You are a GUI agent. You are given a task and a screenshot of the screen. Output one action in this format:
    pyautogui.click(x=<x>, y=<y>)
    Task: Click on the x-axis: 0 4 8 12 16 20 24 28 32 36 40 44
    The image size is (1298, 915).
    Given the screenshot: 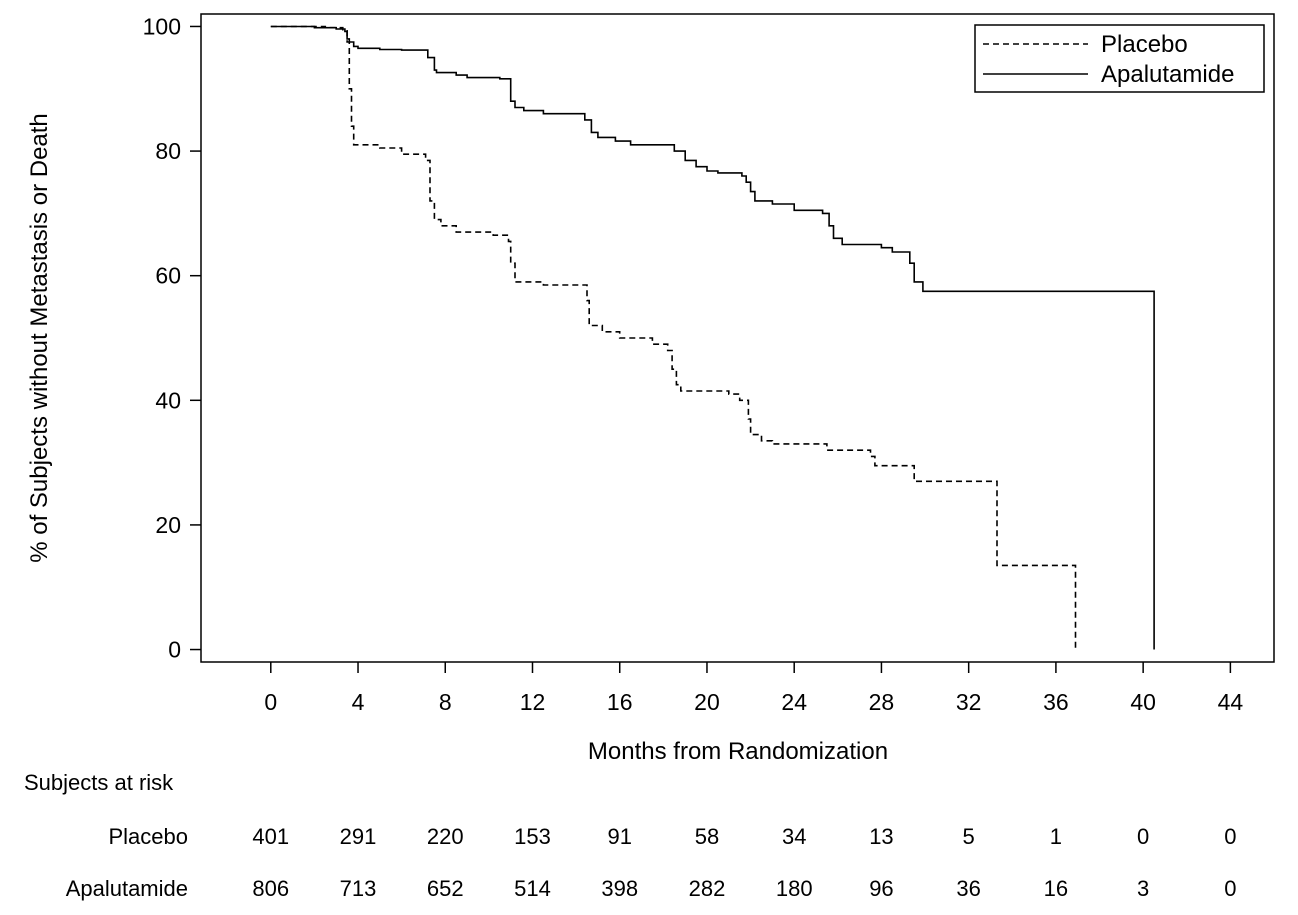 What is the action you would take?
    pyautogui.click(x=753, y=688)
    